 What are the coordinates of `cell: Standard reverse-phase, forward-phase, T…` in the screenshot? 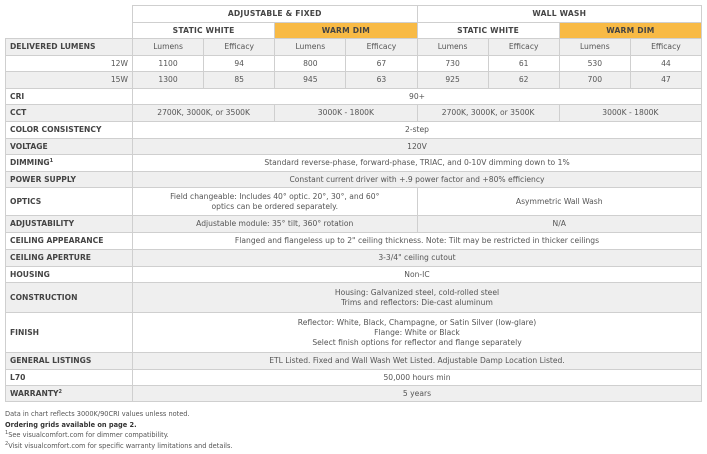 It's located at (417, 163).